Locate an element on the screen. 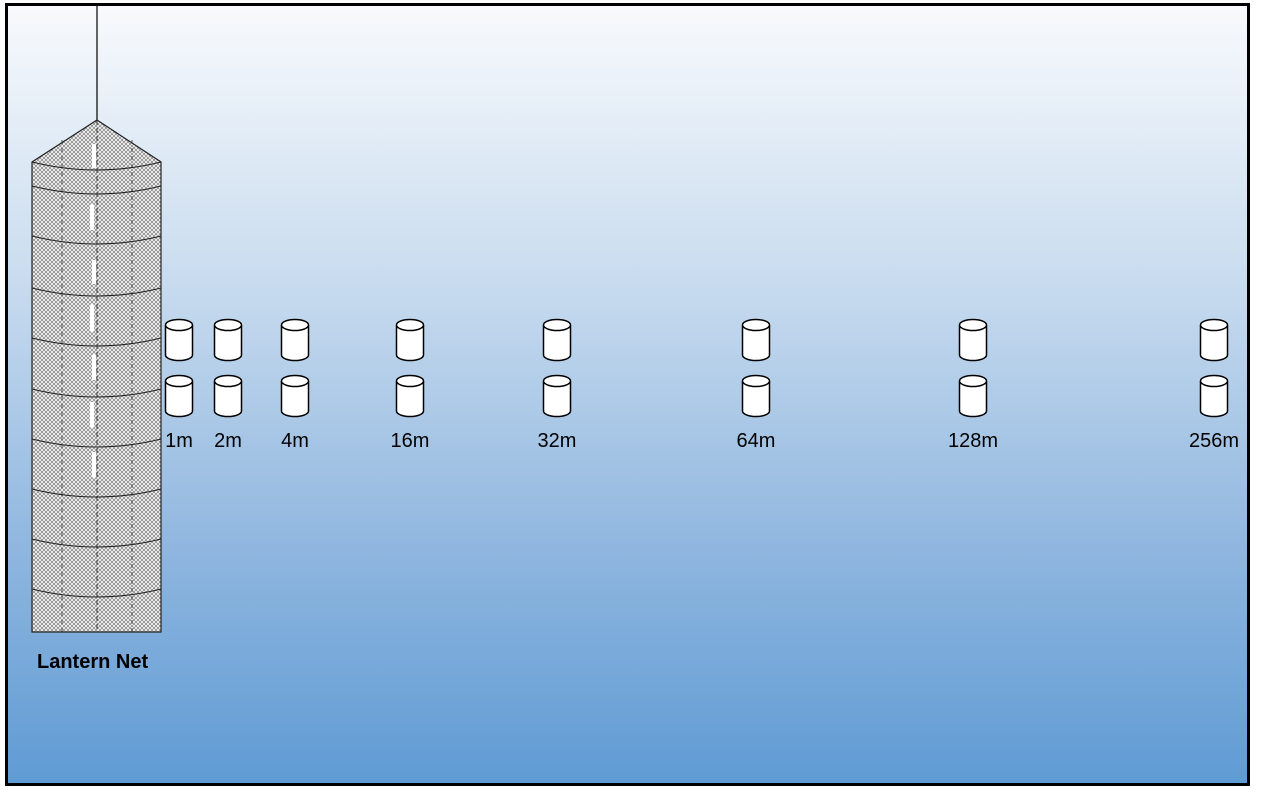 This screenshot has width=1261, height=800. distance-label: 256m is located at coordinates (1214, 441).